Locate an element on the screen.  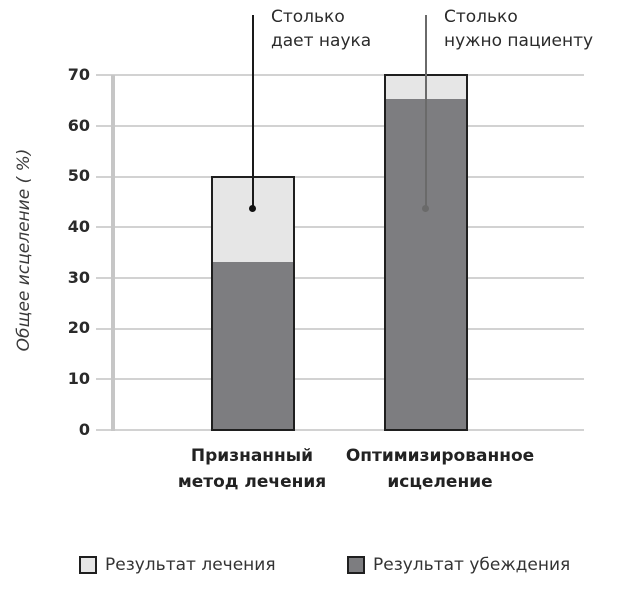
category-label-optimized-healing: Оптимизированное исцеление is located at coordinates (440, 469).